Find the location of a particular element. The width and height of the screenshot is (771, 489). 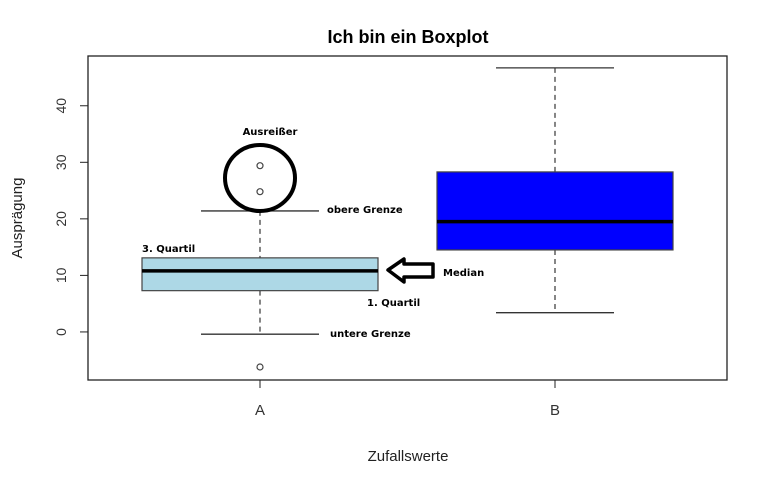

y-tick-label: 30 is located at coordinates (61, 162).